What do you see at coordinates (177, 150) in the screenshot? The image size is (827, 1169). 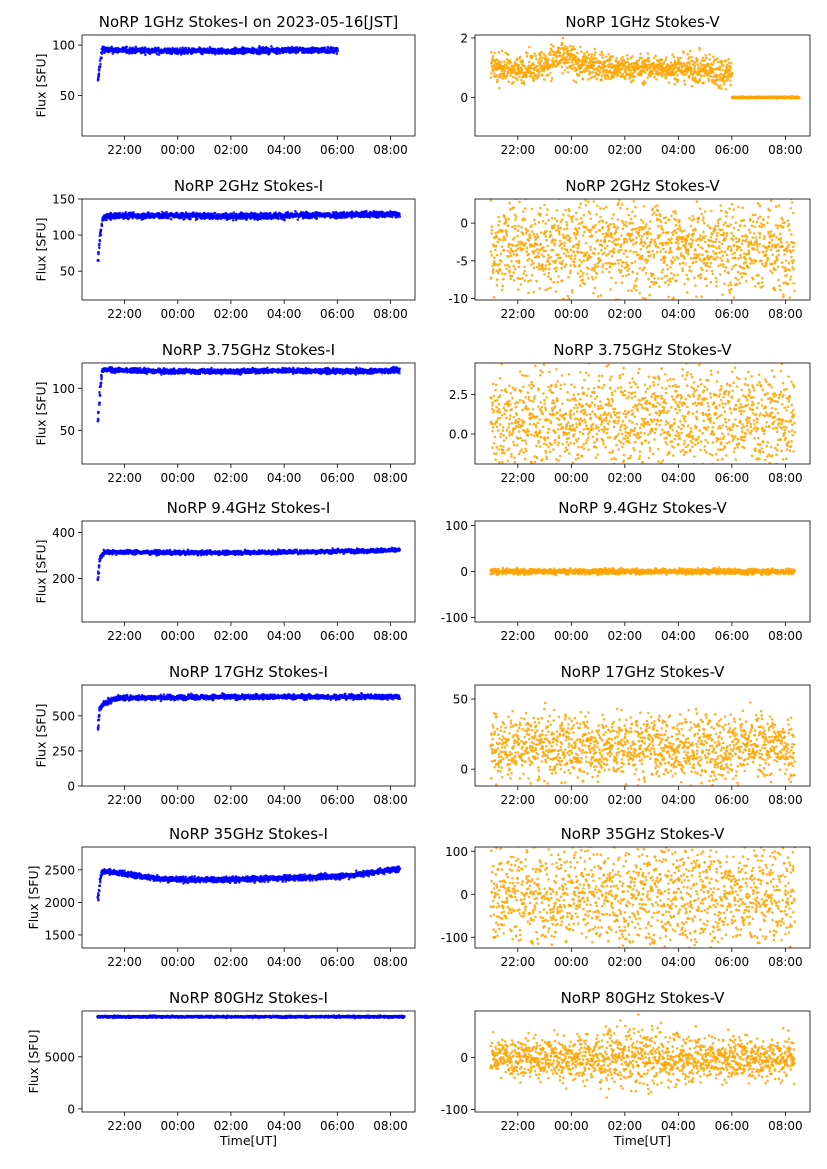 I see `x-tick-label: 00:00` at bounding box center [177, 150].